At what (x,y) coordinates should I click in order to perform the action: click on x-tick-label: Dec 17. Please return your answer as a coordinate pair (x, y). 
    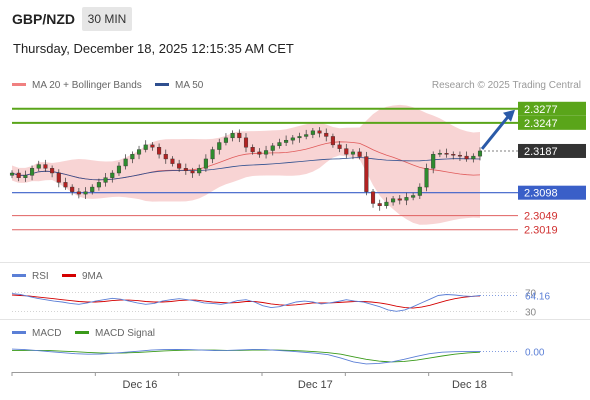
    Looking at the image, I should click on (315, 385).